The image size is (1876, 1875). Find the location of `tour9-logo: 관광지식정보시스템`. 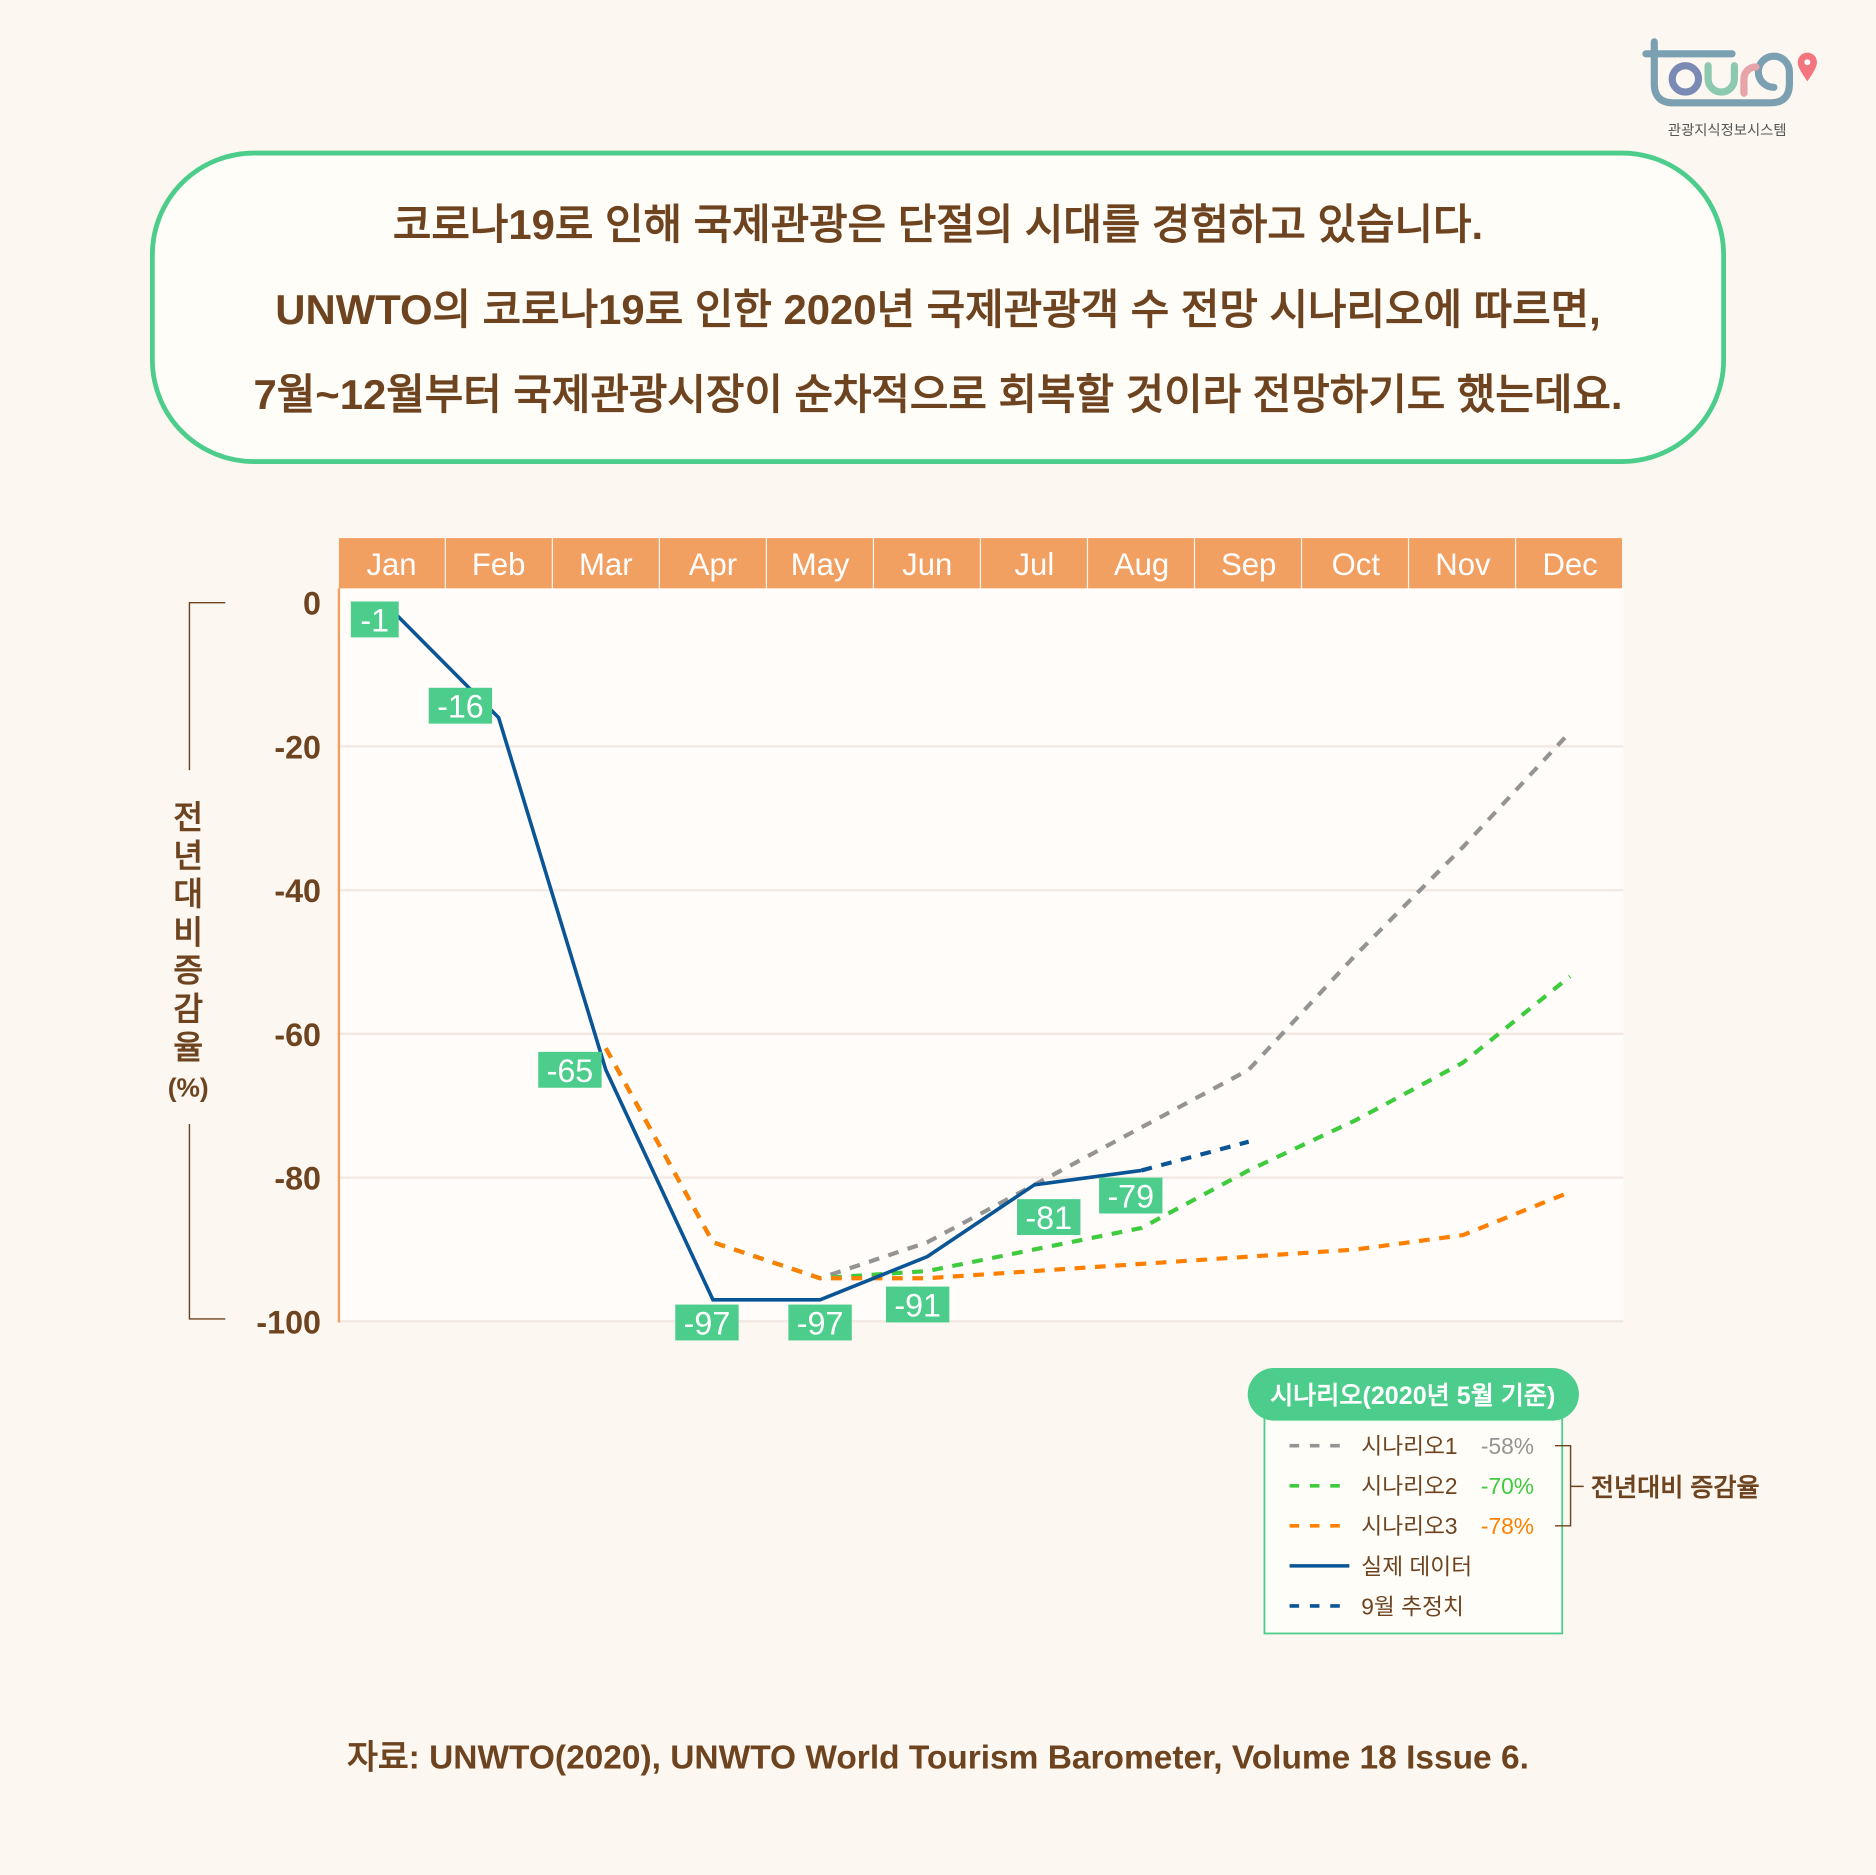

tour9-logo: 관광지식정보시스템 is located at coordinates (1729, 88).